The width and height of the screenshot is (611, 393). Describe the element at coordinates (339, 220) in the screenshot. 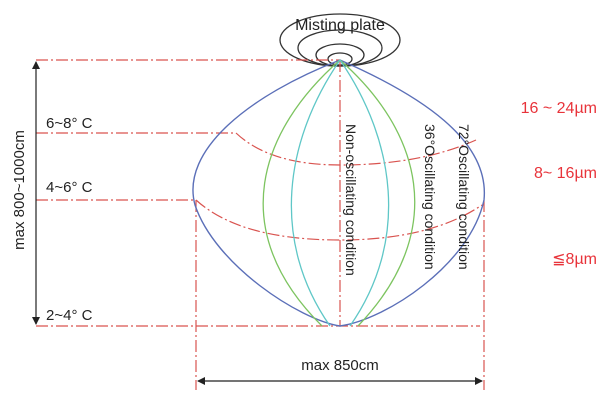

I see `band-4-6-curve` at that location.